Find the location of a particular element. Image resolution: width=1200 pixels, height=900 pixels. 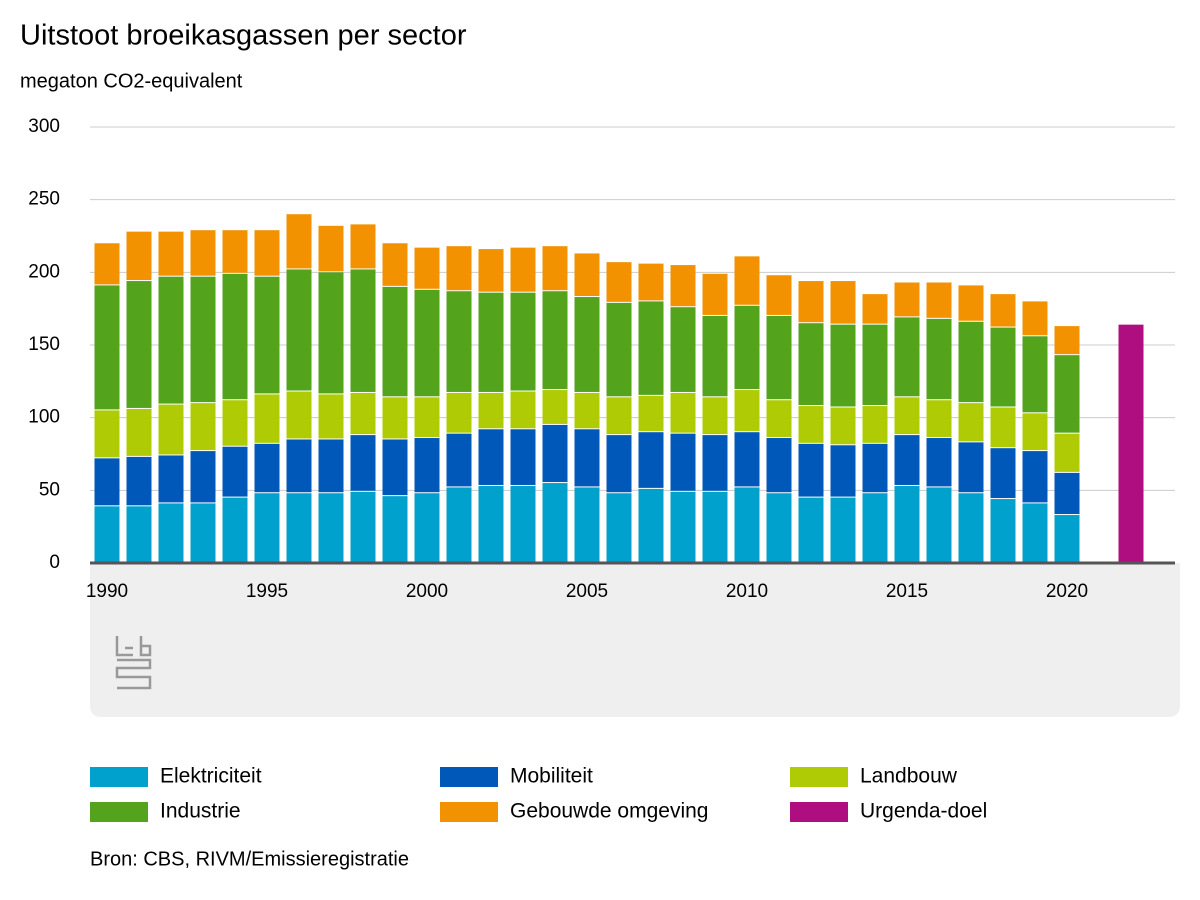

legend-label: Urgenda-doel is located at coordinates (923, 811).